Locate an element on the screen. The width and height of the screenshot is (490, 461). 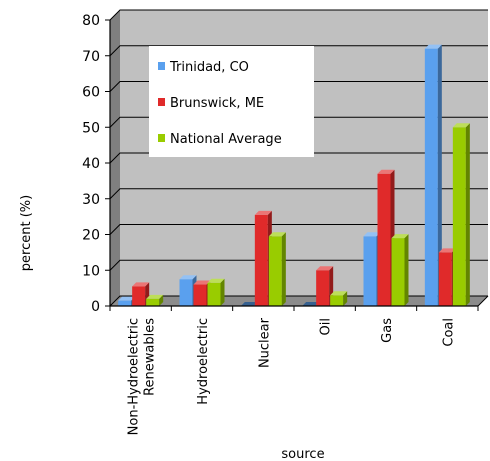
x-tick-label: Coal is located at coordinates (448, 332).